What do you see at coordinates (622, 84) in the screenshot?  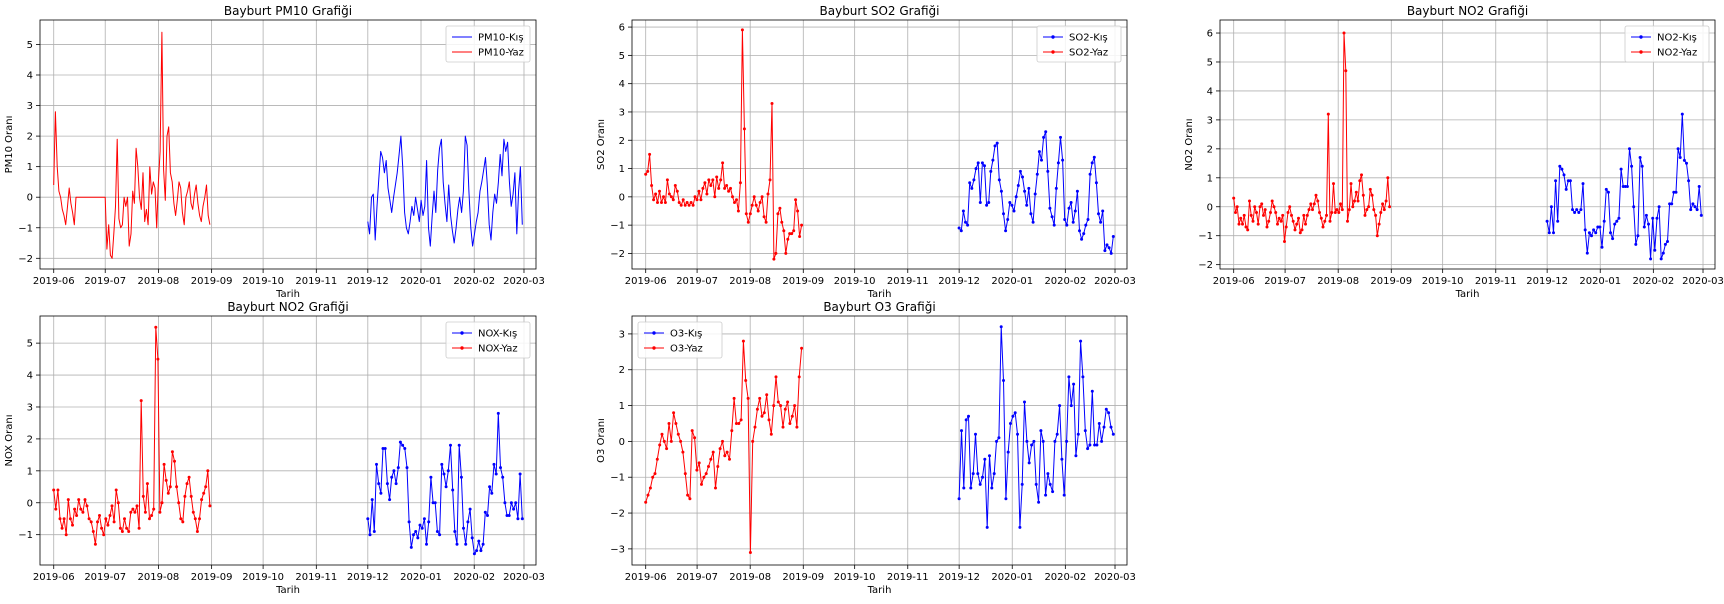 I see `y-tick-label: 4` at bounding box center [622, 84].